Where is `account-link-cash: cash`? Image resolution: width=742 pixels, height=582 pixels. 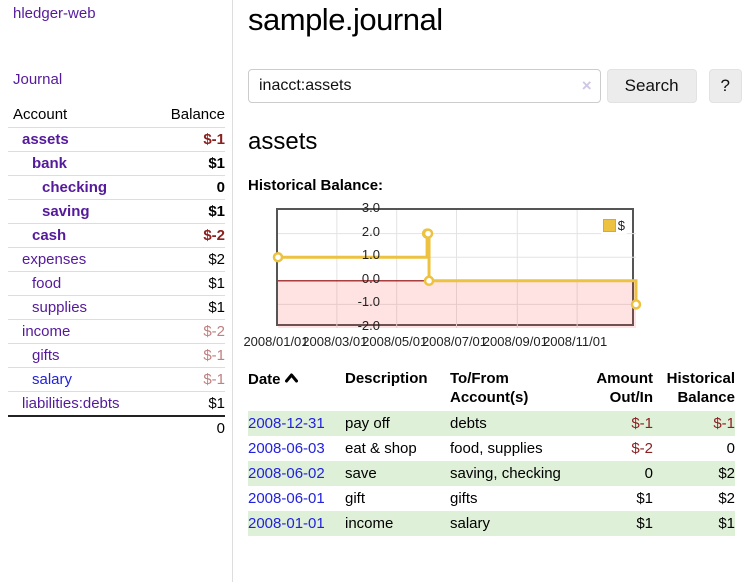
account-link-cash: cash is located at coordinates (49, 235).